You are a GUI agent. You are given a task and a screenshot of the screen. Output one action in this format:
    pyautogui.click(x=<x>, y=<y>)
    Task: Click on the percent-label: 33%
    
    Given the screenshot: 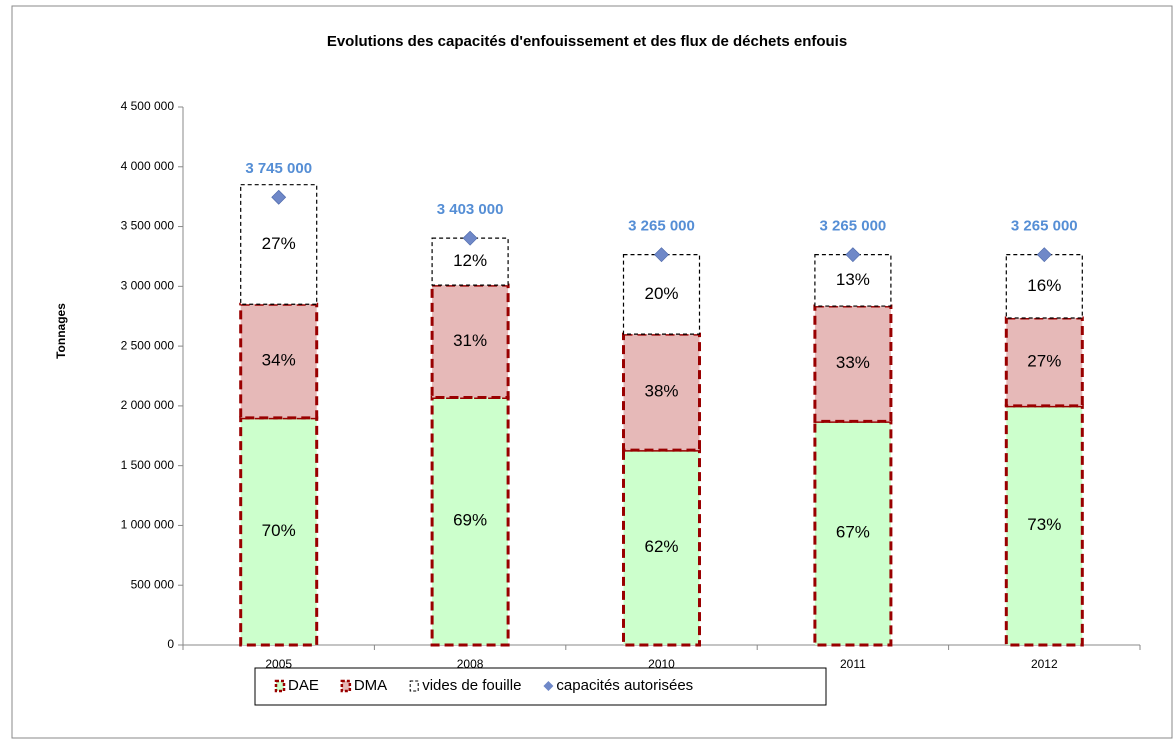 What is the action you would take?
    pyautogui.click(x=853, y=362)
    